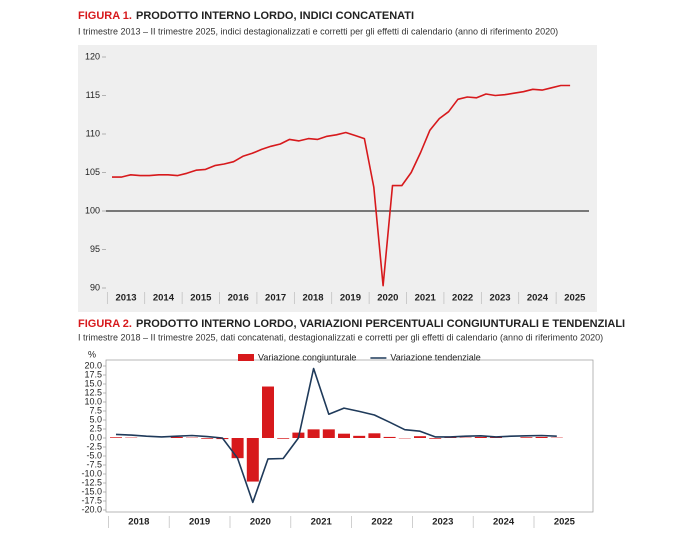 Image resolution: width=696 pixels, height=560 pixels. Describe the element at coordinates (91, 473) in the screenshot. I see `y-tick-label: -10.0` at that location.